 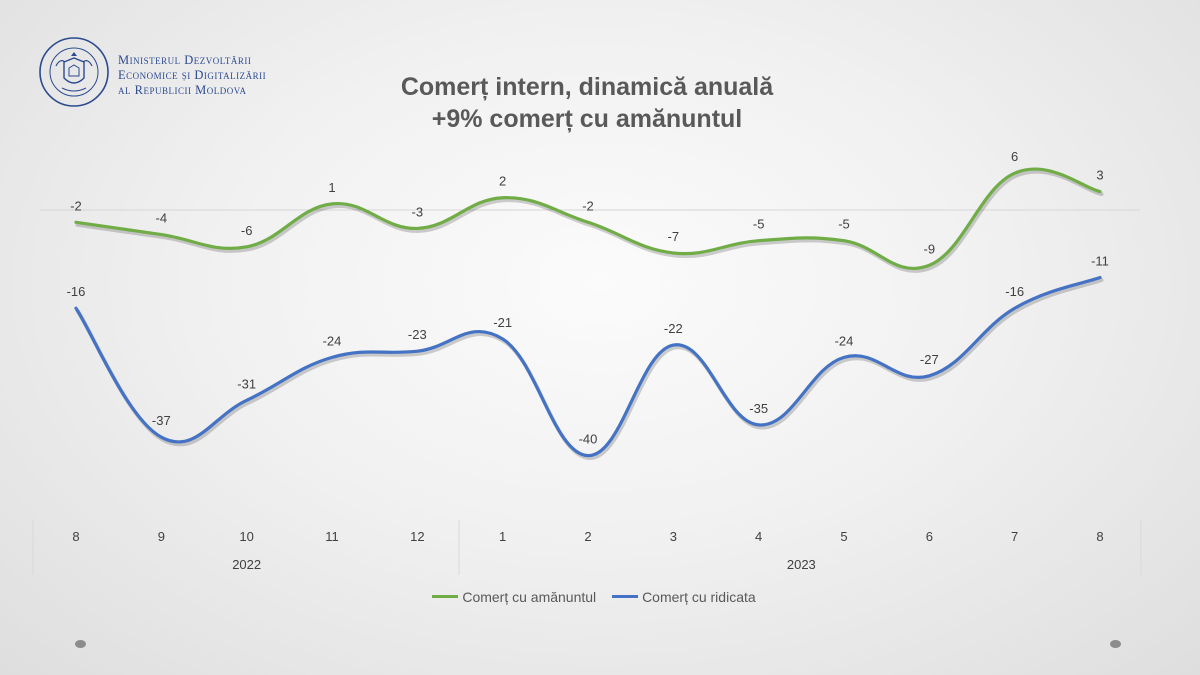 What do you see at coordinates (80, 644) in the screenshot?
I see `slide-dot-left` at bounding box center [80, 644].